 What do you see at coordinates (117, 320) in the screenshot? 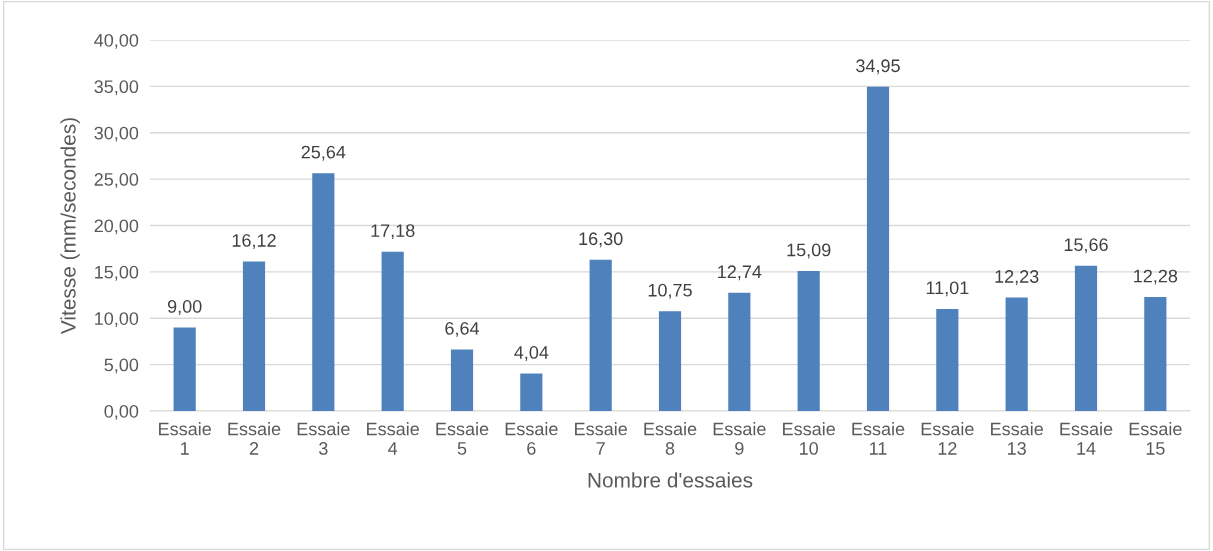
I see `y-tick-label: 10,00` at bounding box center [117, 320].